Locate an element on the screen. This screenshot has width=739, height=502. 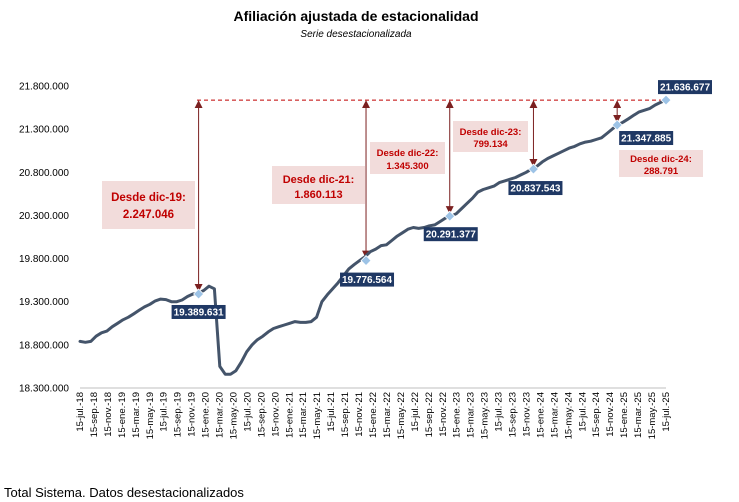
y-tick-label: 19.300.000 is located at coordinates (44, 302).